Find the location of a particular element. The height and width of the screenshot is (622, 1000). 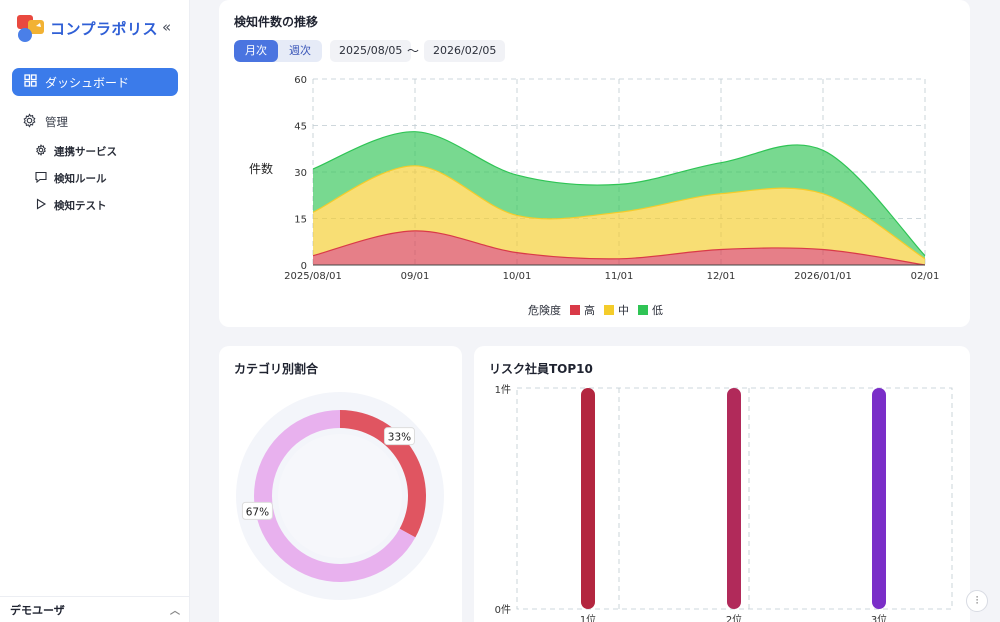

y-axis-label: 件数 is located at coordinates (261, 168).